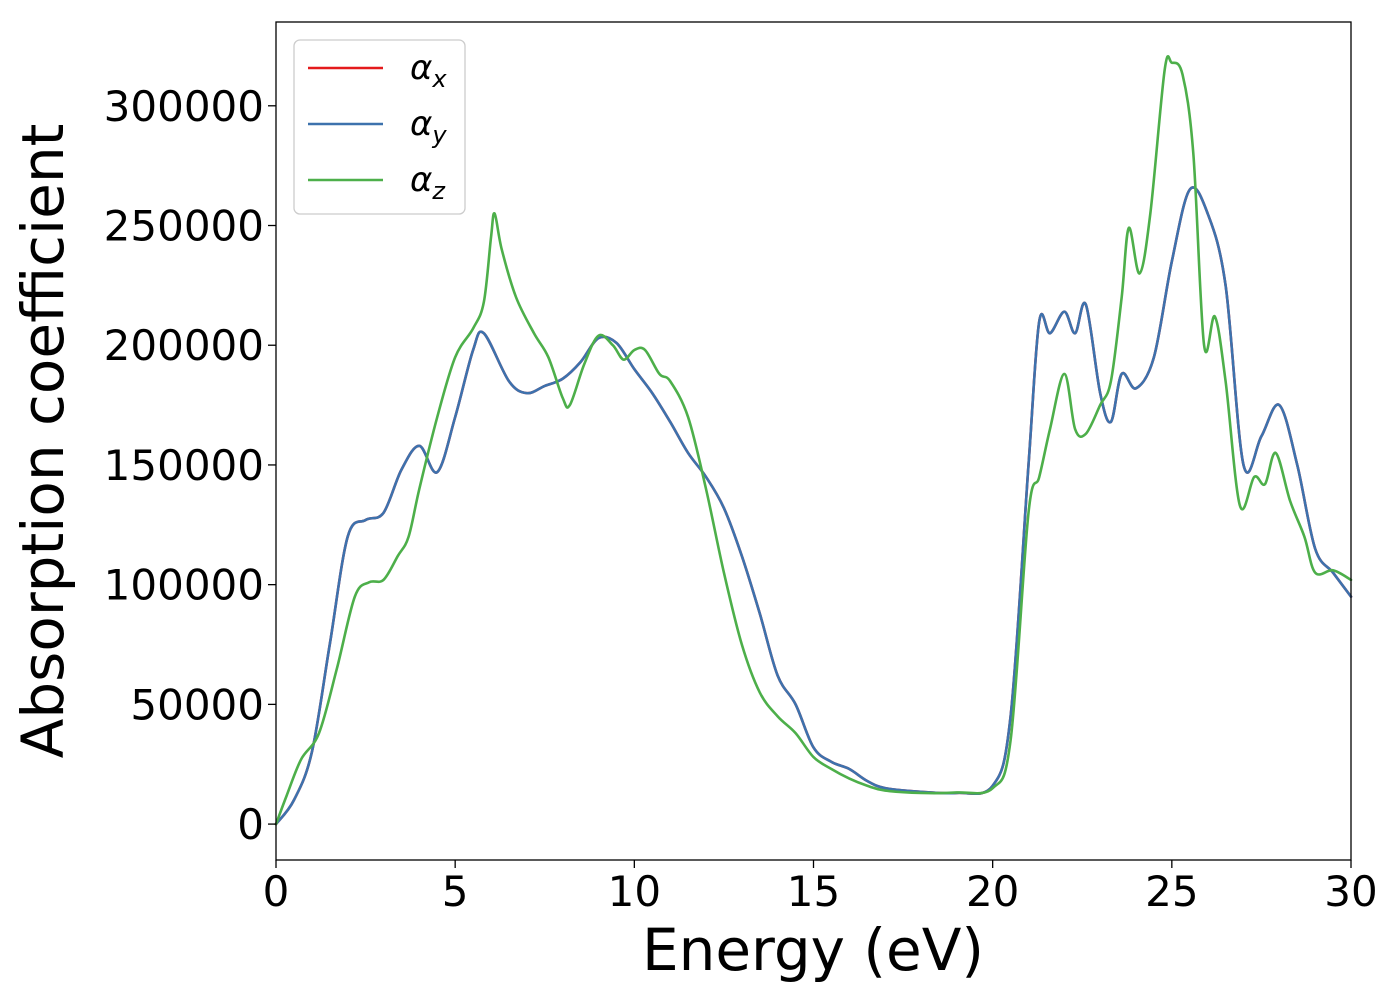 The image size is (1400, 1000). I want to click on x-axis: 0 5 10 15 20 25 30, so click(820, 888).